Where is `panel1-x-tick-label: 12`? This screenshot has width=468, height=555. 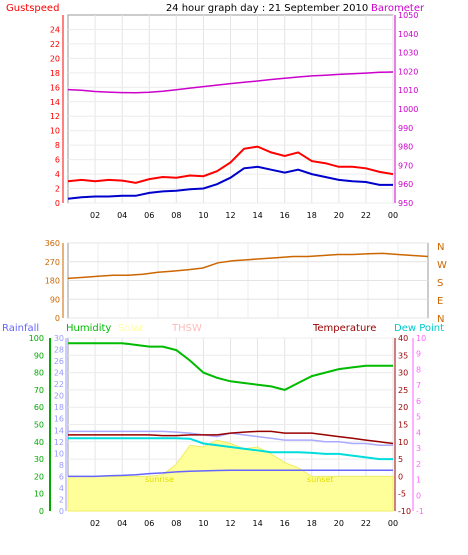 panel1-x-tick-label: 12 is located at coordinates (230, 215).